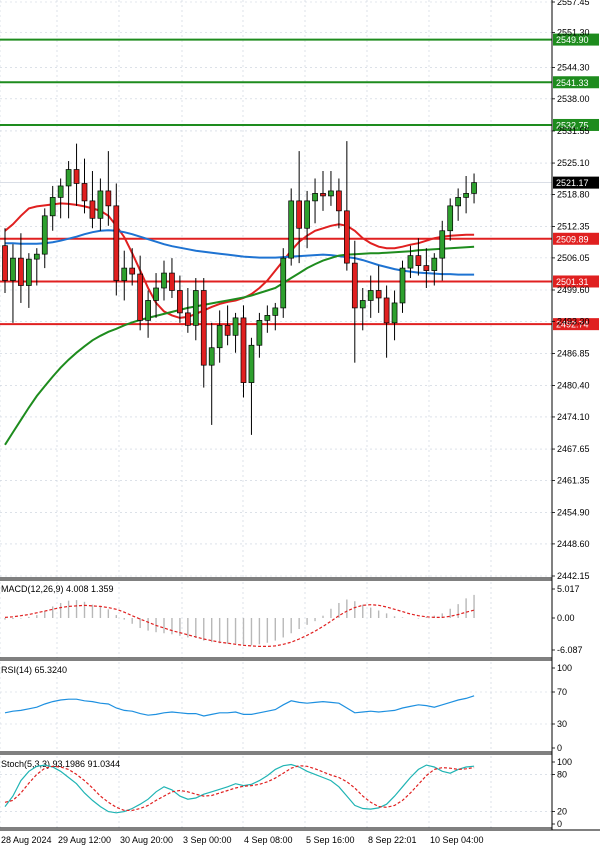 Image resolution: width=600 pixels, height=851 pixels. What do you see at coordinates (573, 417) in the screenshot?
I see `price-tick-label: 2474.10` at bounding box center [573, 417].